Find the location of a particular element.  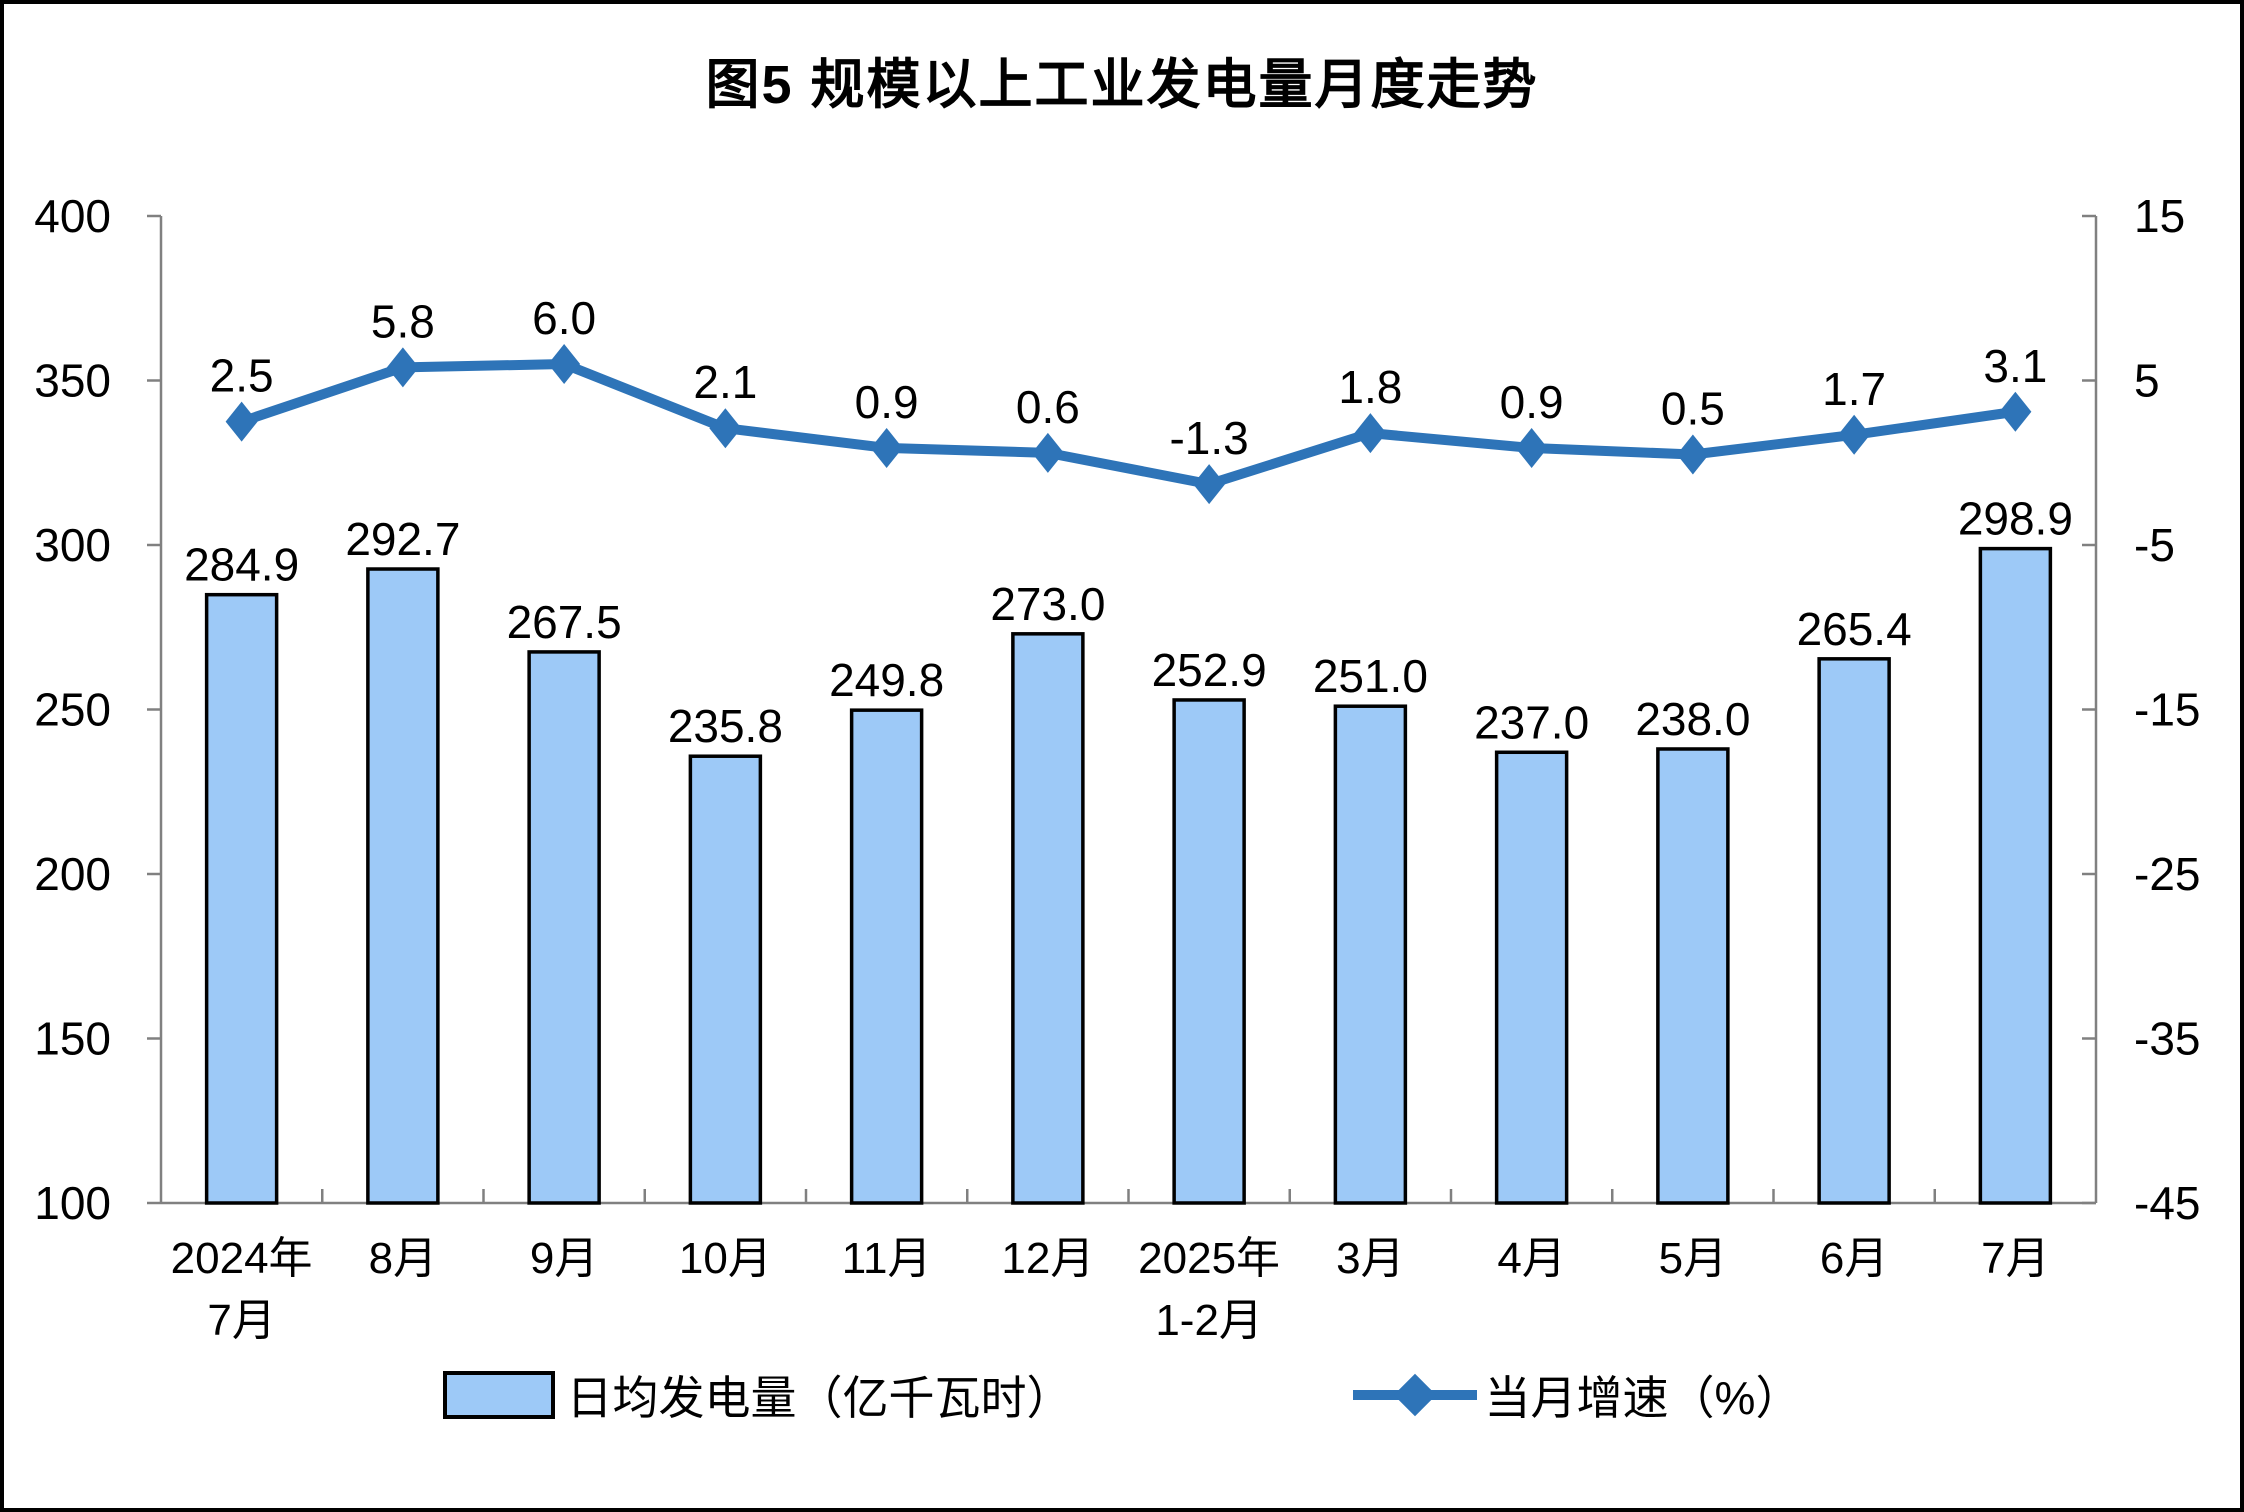

bar-value-label: 292.7 is located at coordinates (402, 539).